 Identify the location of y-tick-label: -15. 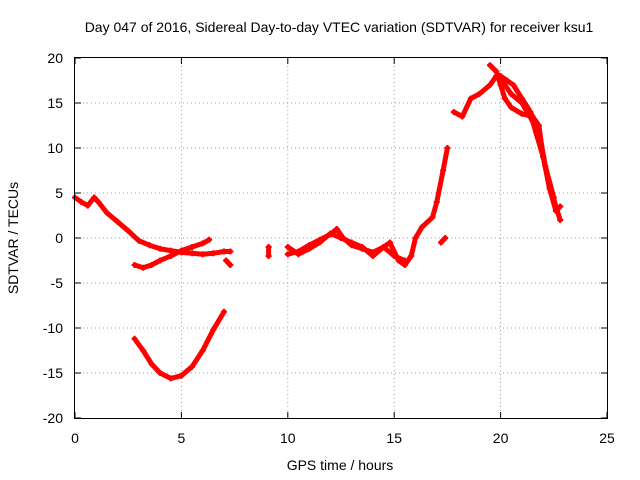
(53, 373).